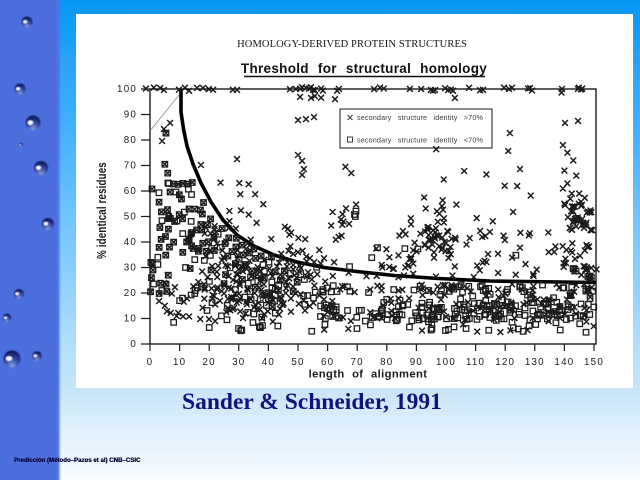 This screenshot has width=640, height=480. What do you see at coordinates (420, 117) in the screenshot?
I see `svg-text:secondary structure identity >: secondary structure identity >70%` at bounding box center [420, 117].